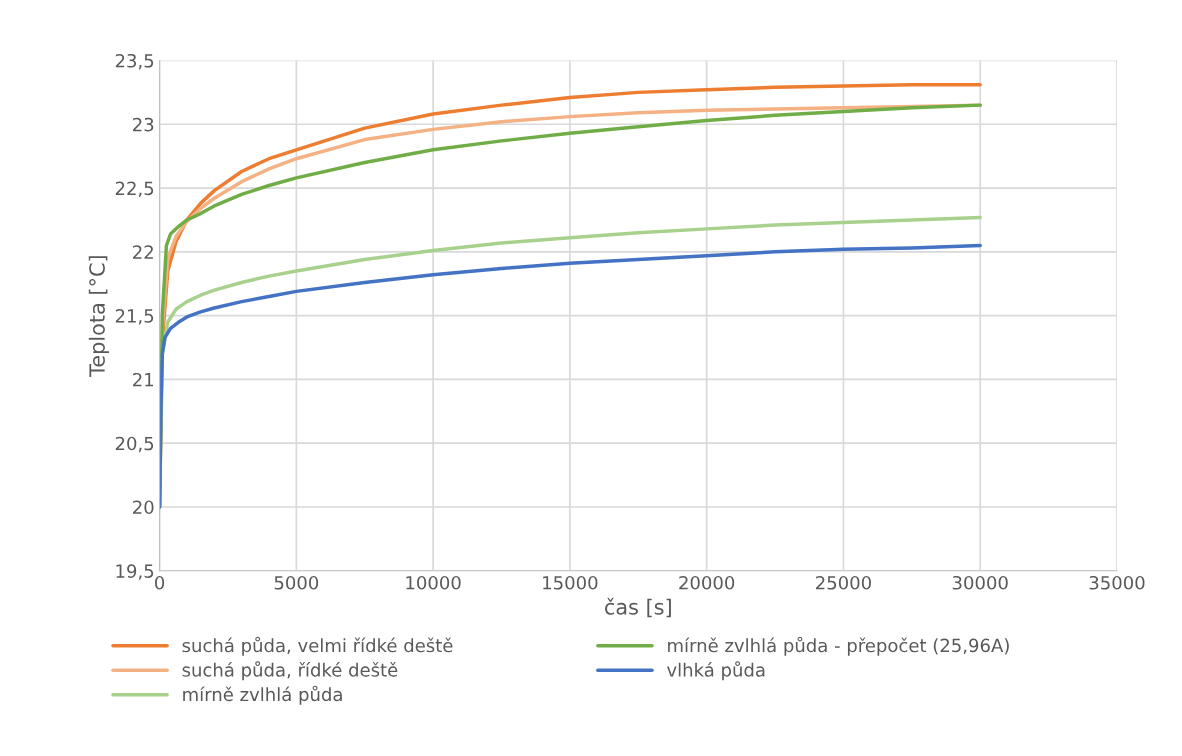  I want to click on x-tick-label: 15000, so click(570, 582).